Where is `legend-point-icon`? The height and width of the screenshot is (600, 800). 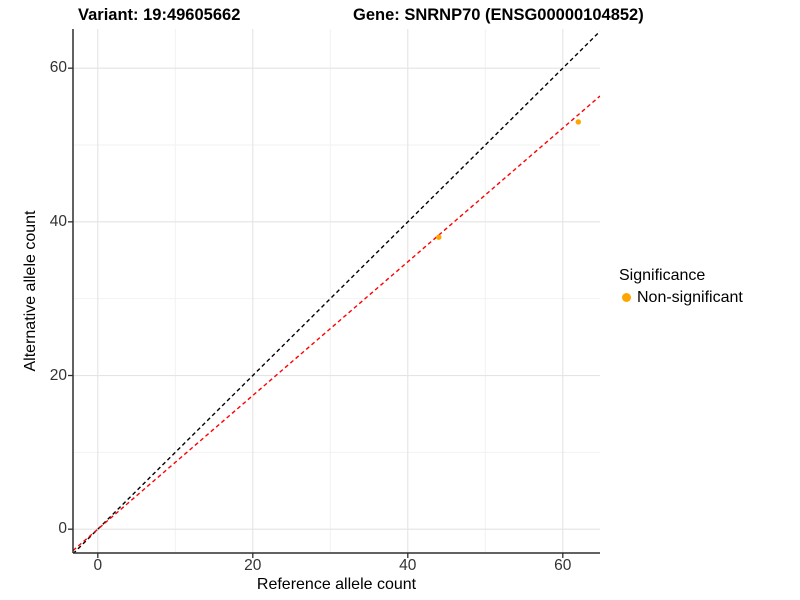 legend-point-icon is located at coordinates (626, 297).